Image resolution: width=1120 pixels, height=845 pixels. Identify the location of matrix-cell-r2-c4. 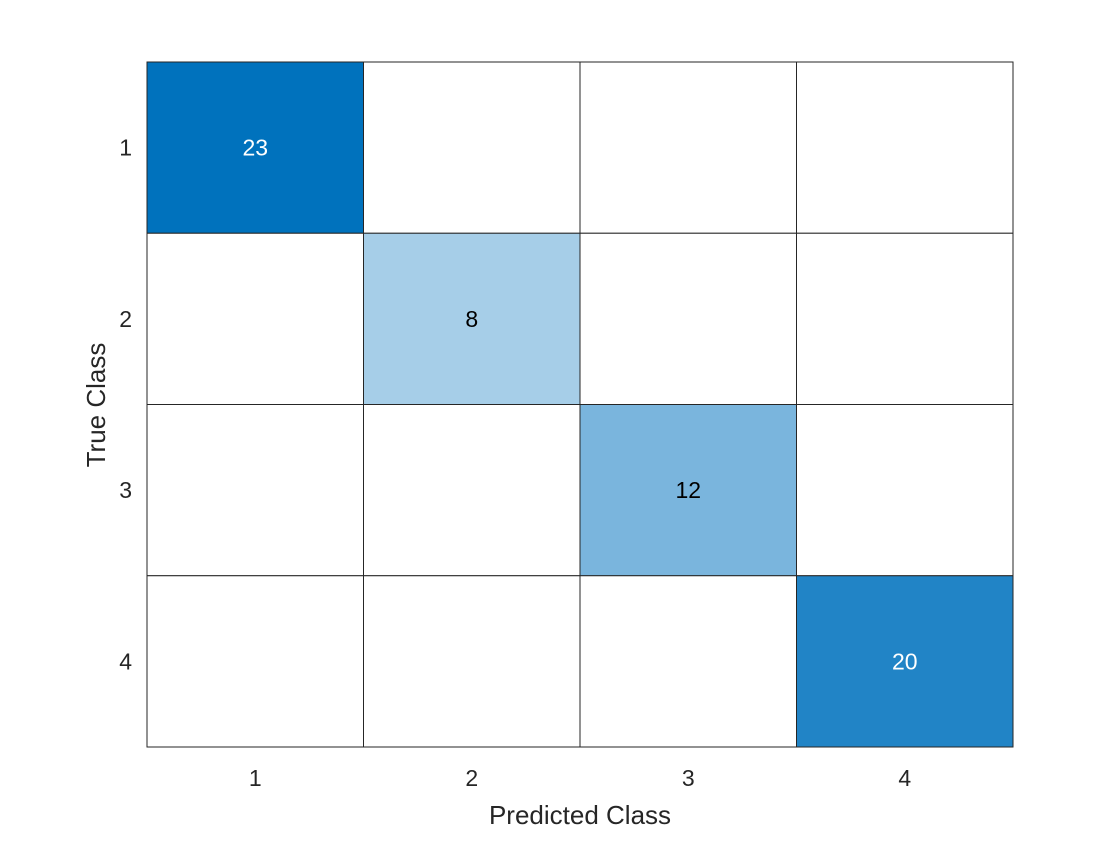
(905, 318).